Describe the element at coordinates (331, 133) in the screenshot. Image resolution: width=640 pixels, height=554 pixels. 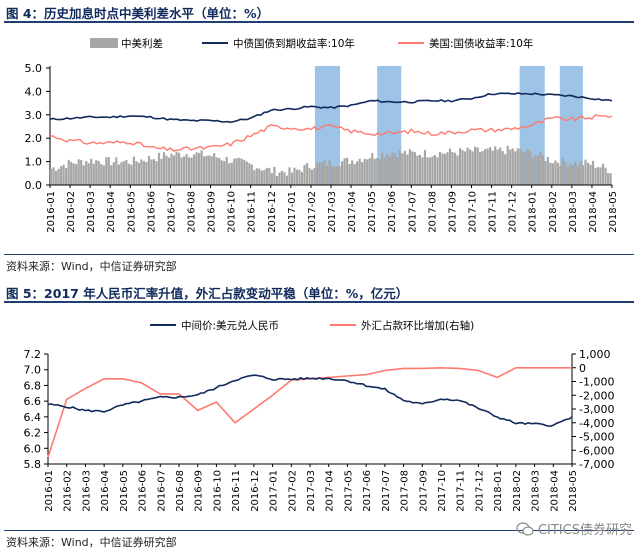
I see `us10y-line` at that location.